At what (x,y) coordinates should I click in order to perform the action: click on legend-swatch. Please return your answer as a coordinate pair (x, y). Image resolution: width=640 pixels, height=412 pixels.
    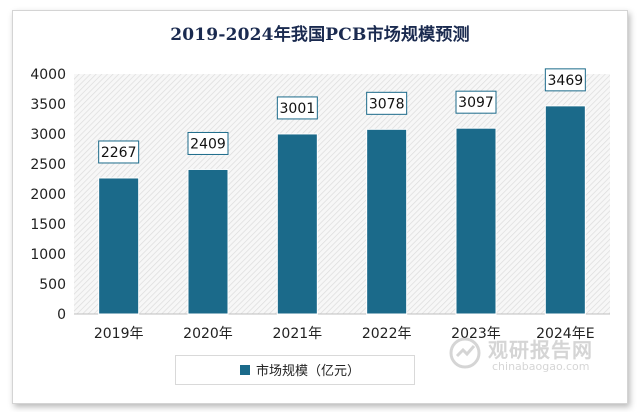
    Looking at the image, I should click on (245, 370).